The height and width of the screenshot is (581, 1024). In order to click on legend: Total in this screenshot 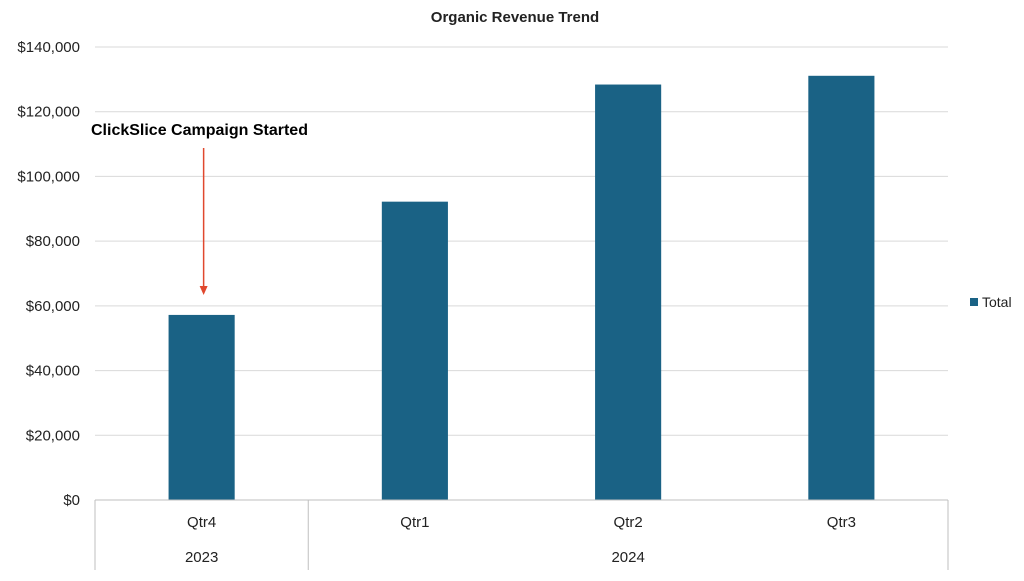, I will do `click(991, 302)`.